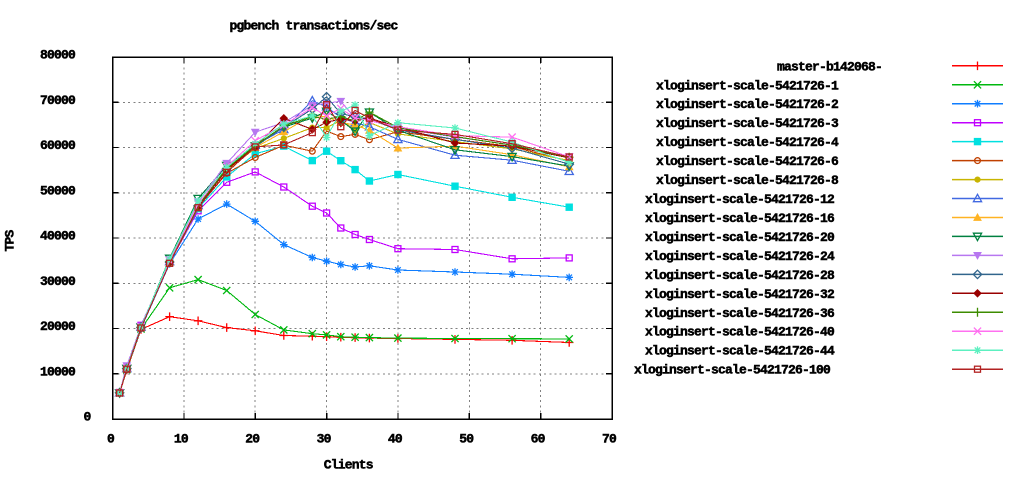 The width and height of the screenshot is (1024, 480). I want to click on svg-text: xloginsert-scale-5421726-8, so click(747, 180).